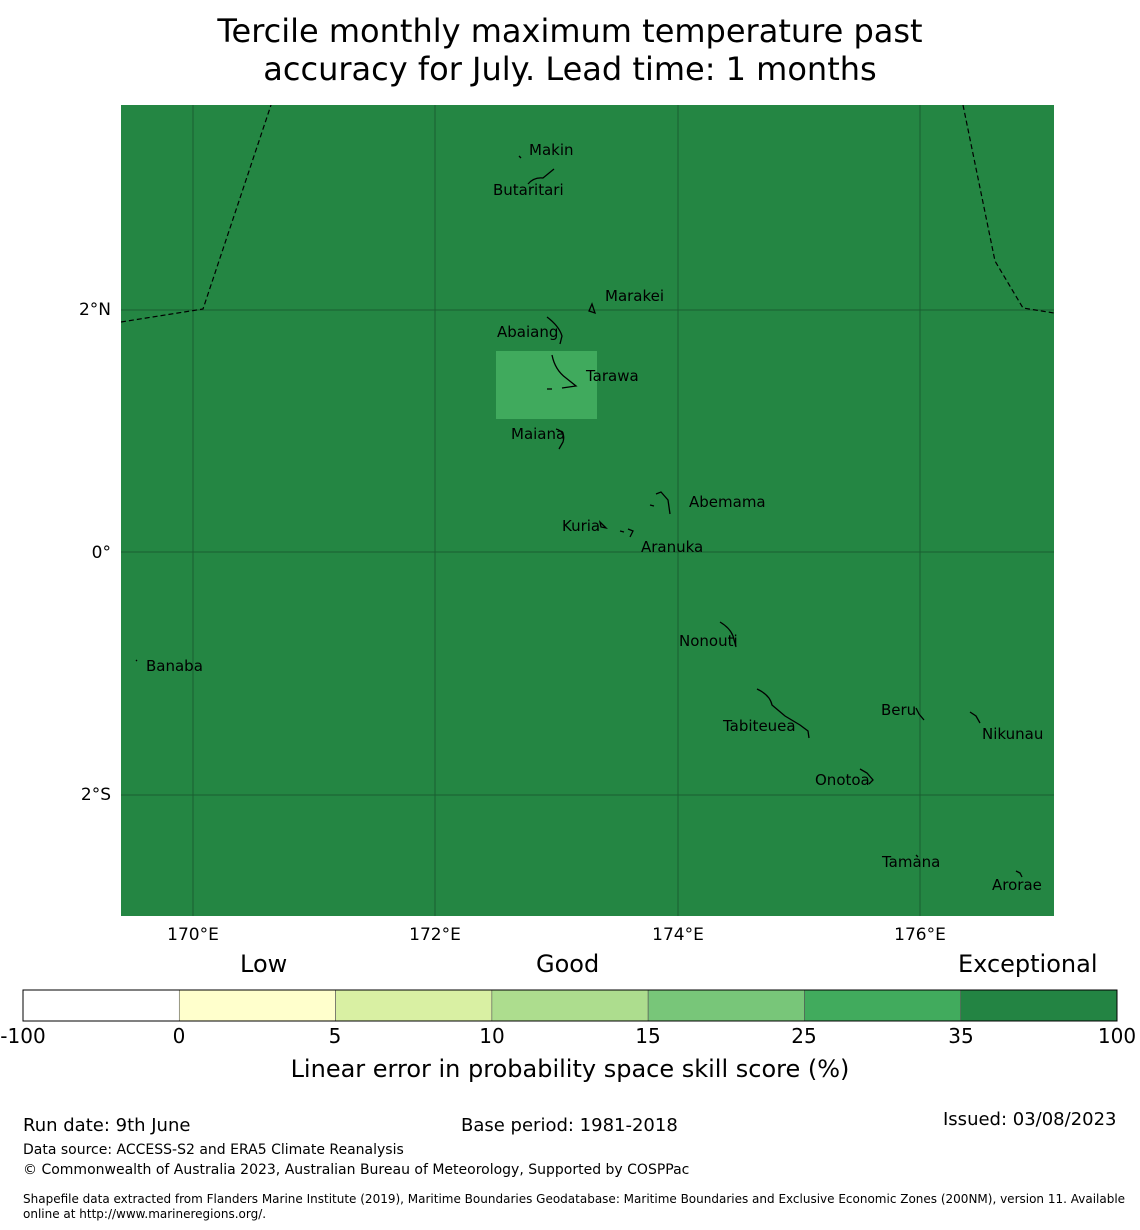  Describe the element at coordinates (708, 641) in the screenshot. I see `place-label-nonouti: Nonouti` at that location.